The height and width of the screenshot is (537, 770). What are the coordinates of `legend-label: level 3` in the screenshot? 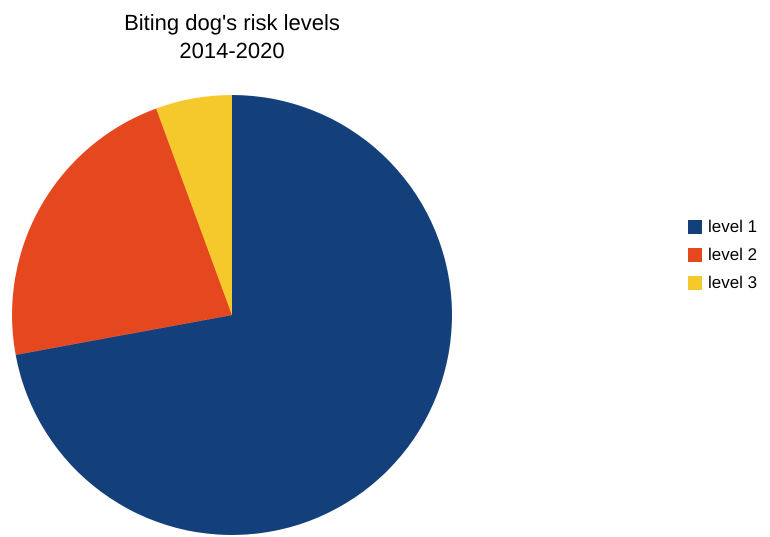 It's located at (733, 282).